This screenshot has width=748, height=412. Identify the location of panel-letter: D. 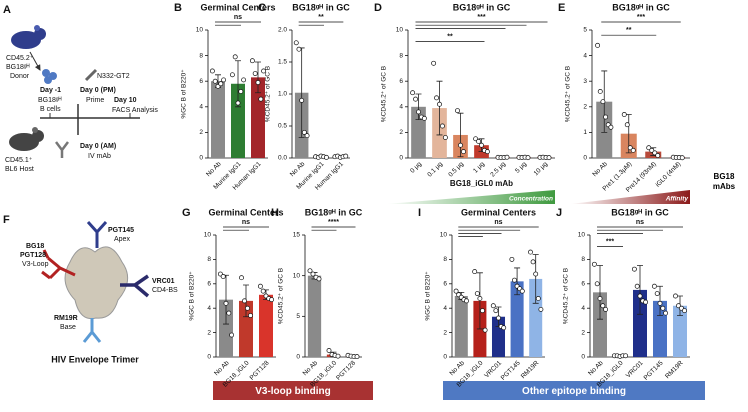
(378, 8).